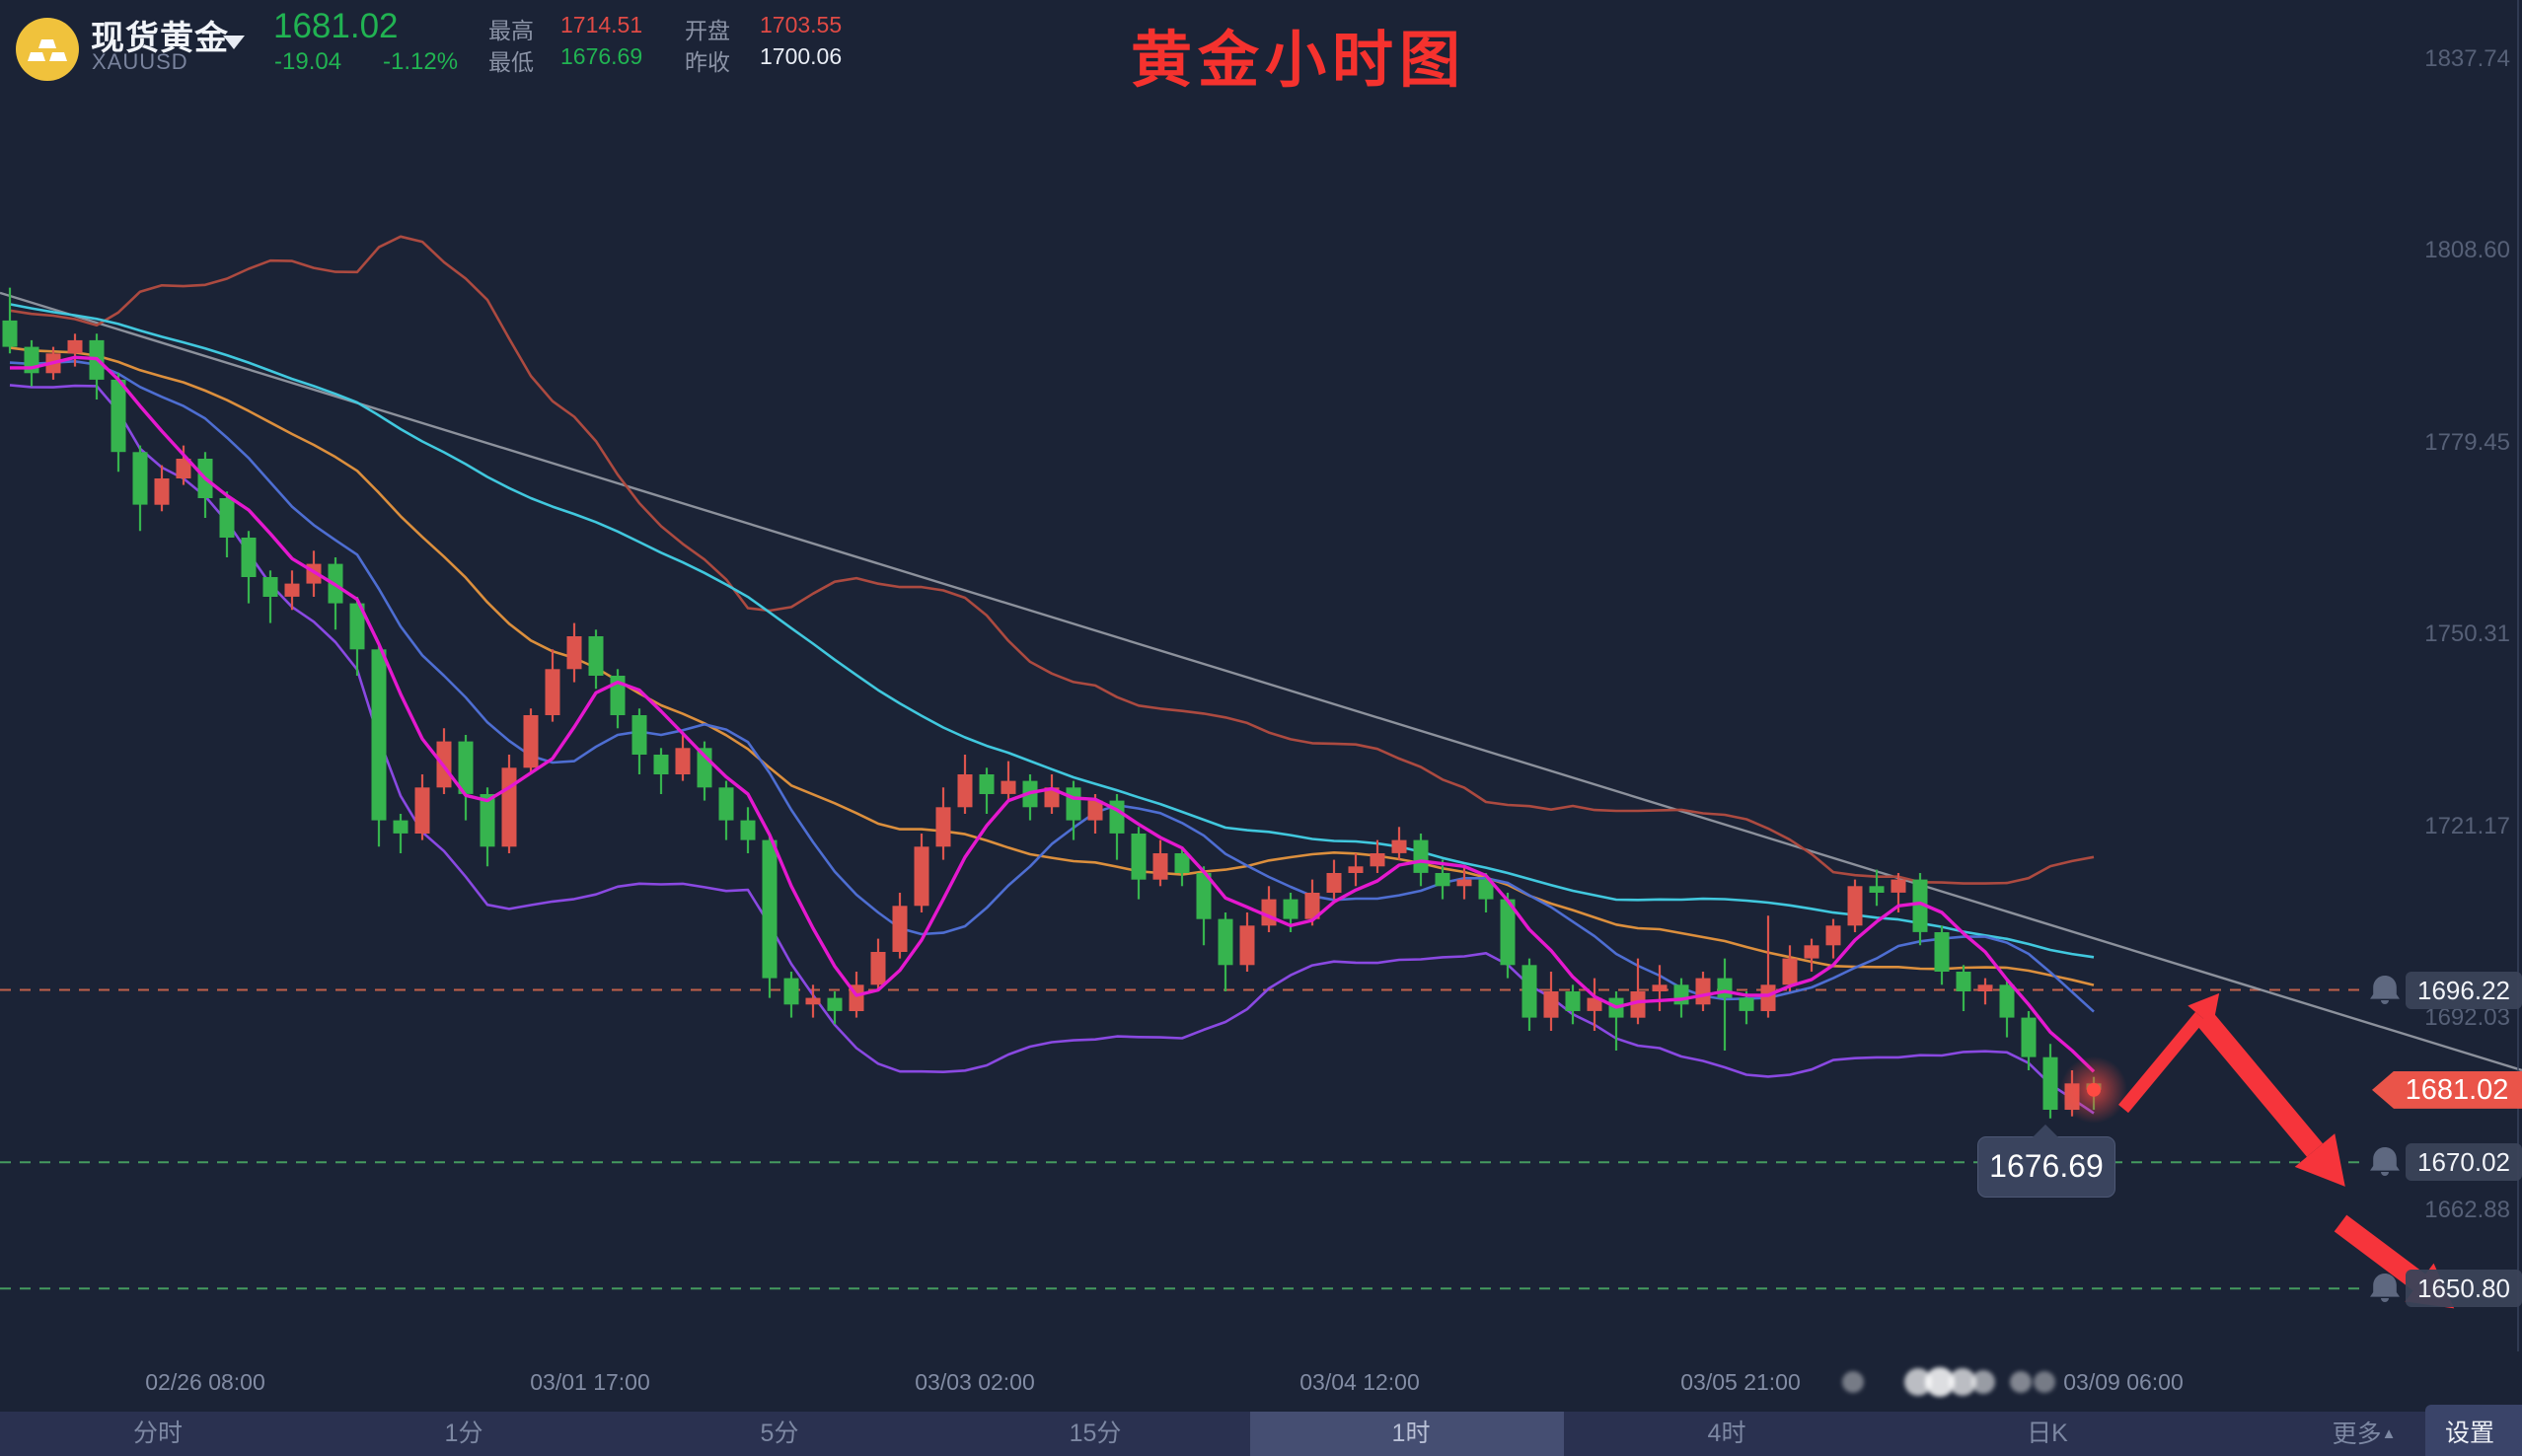  I want to click on chart-annotation-title: 黄金小时图, so click(1299, 61).